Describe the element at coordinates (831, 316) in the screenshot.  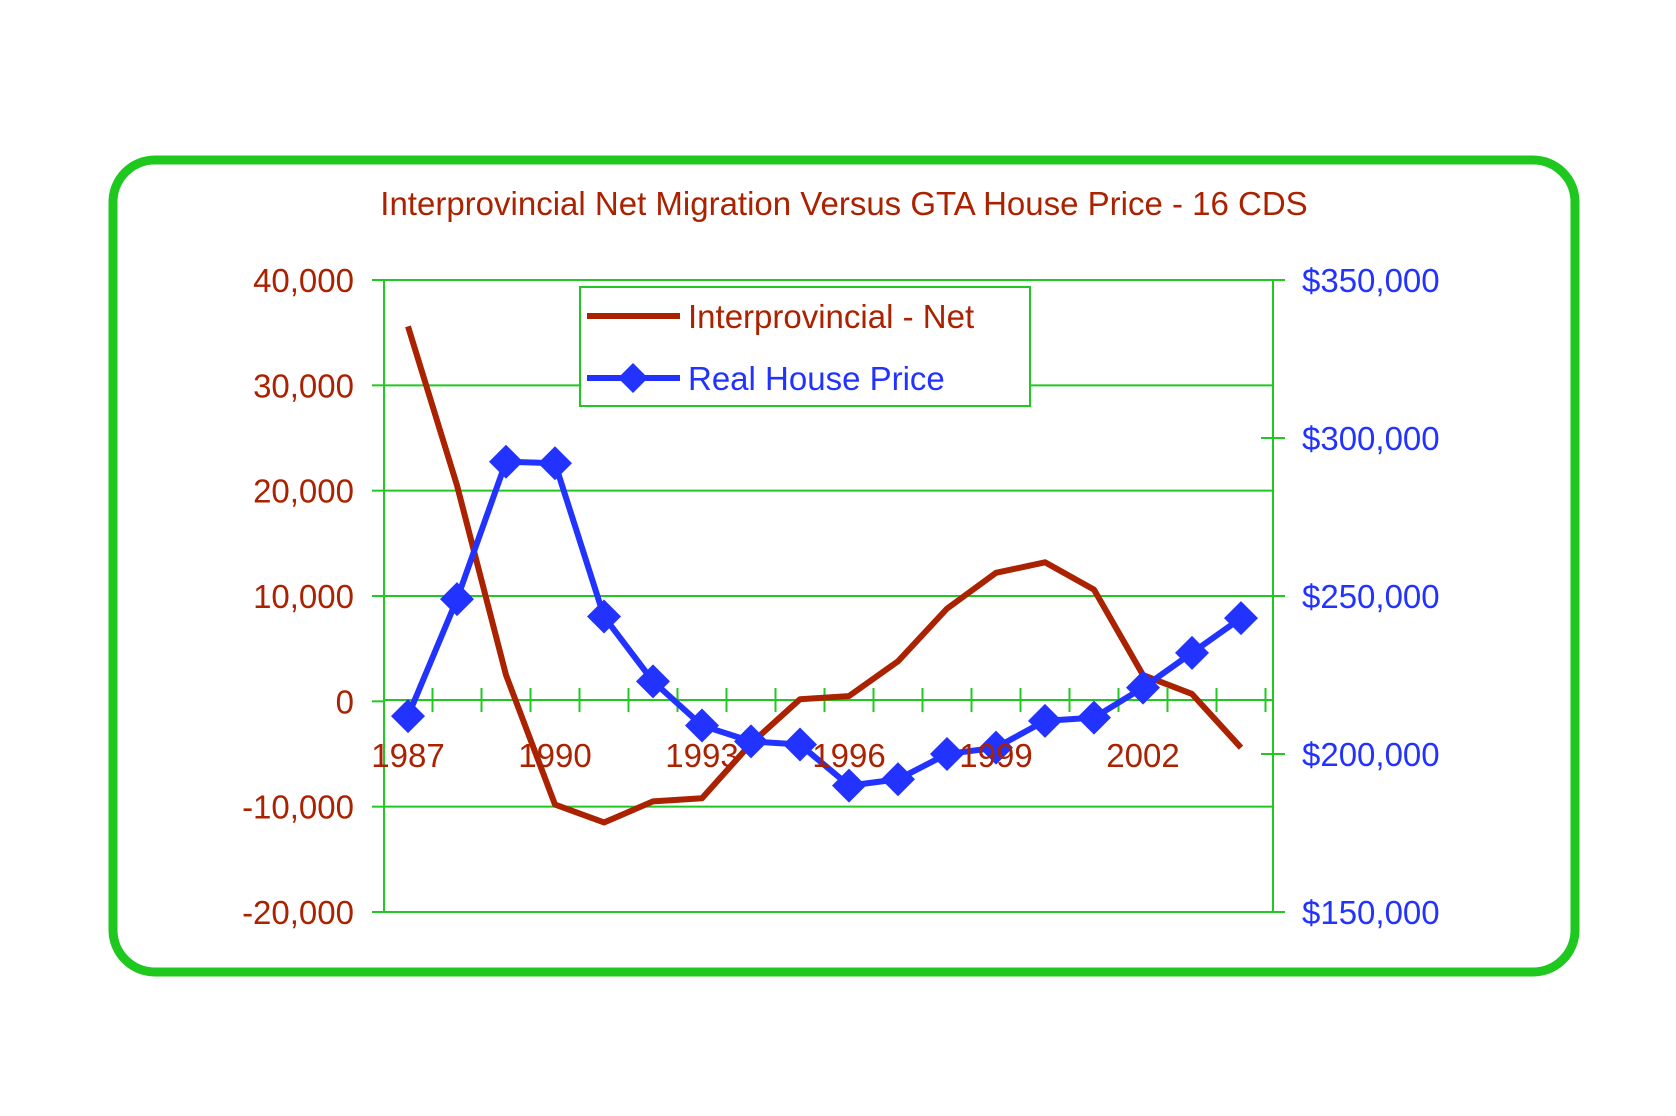
I see `legend-label-interprovincial: Interprovincial - Net` at that location.